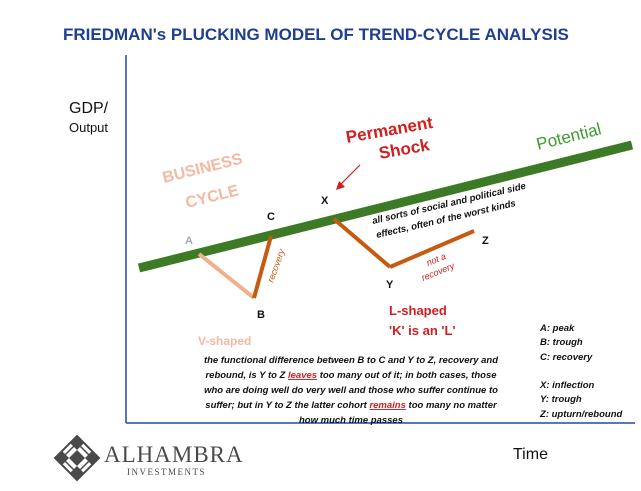  What do you see at coordinates (261, 315) in the screenshot?
I see `point-b-label: B` at bounding box center [261, 315].